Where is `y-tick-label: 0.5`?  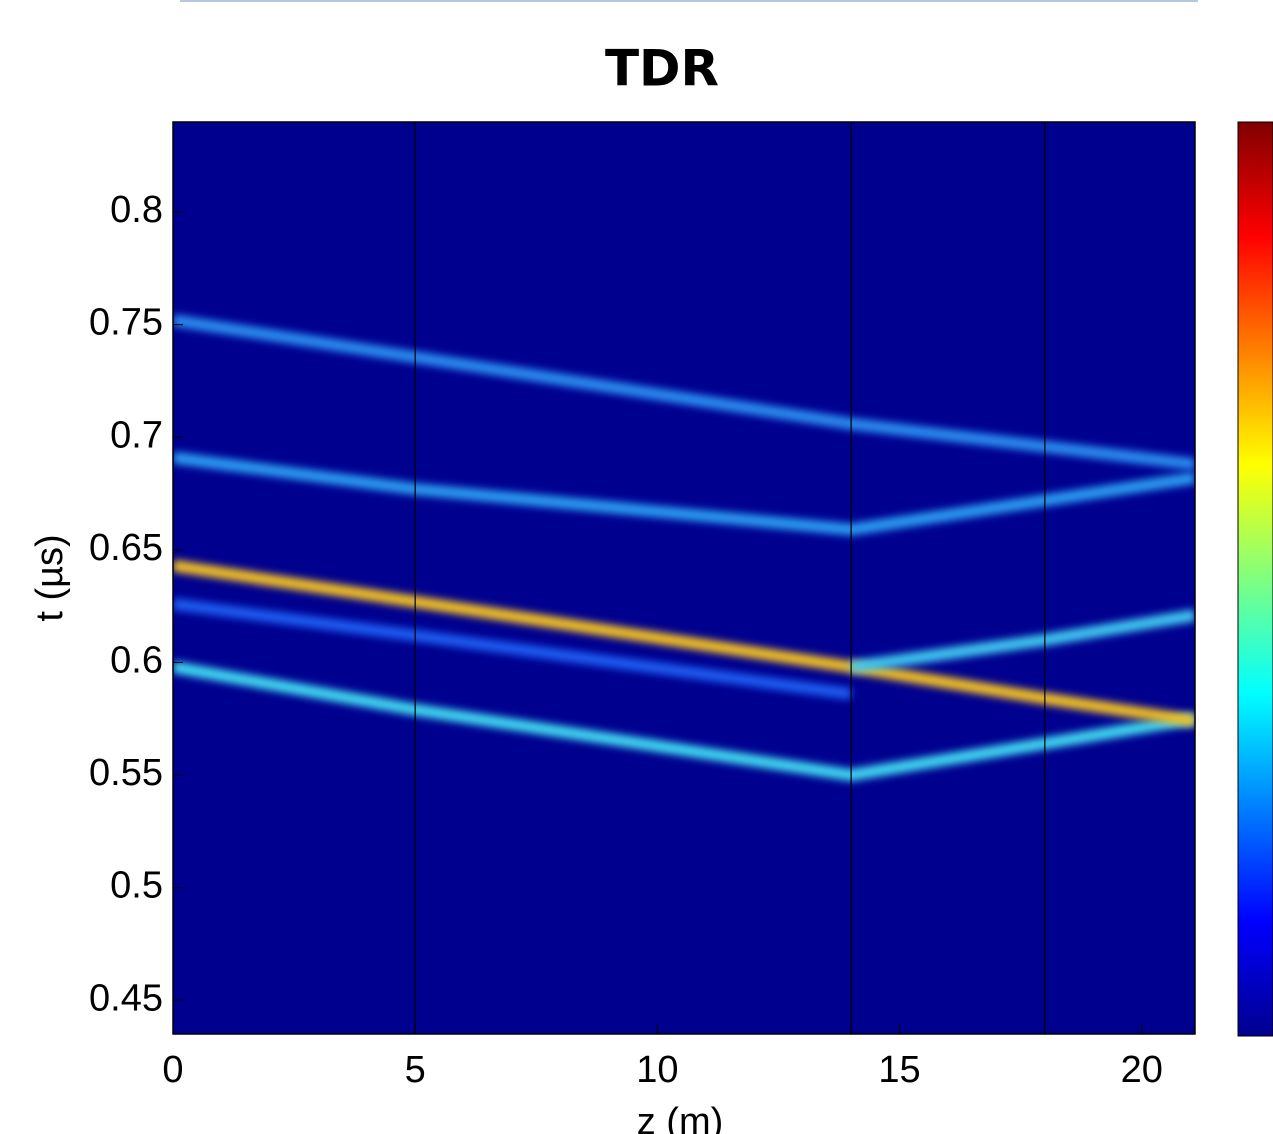 y-tick-label: 0.5 is located at coordinates (136, 886).